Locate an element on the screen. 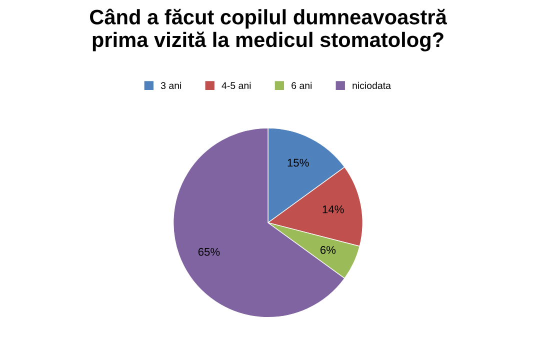 This screenshot has height=348, width=536. legend-label: niciodata is located at coordinates (371, 86).